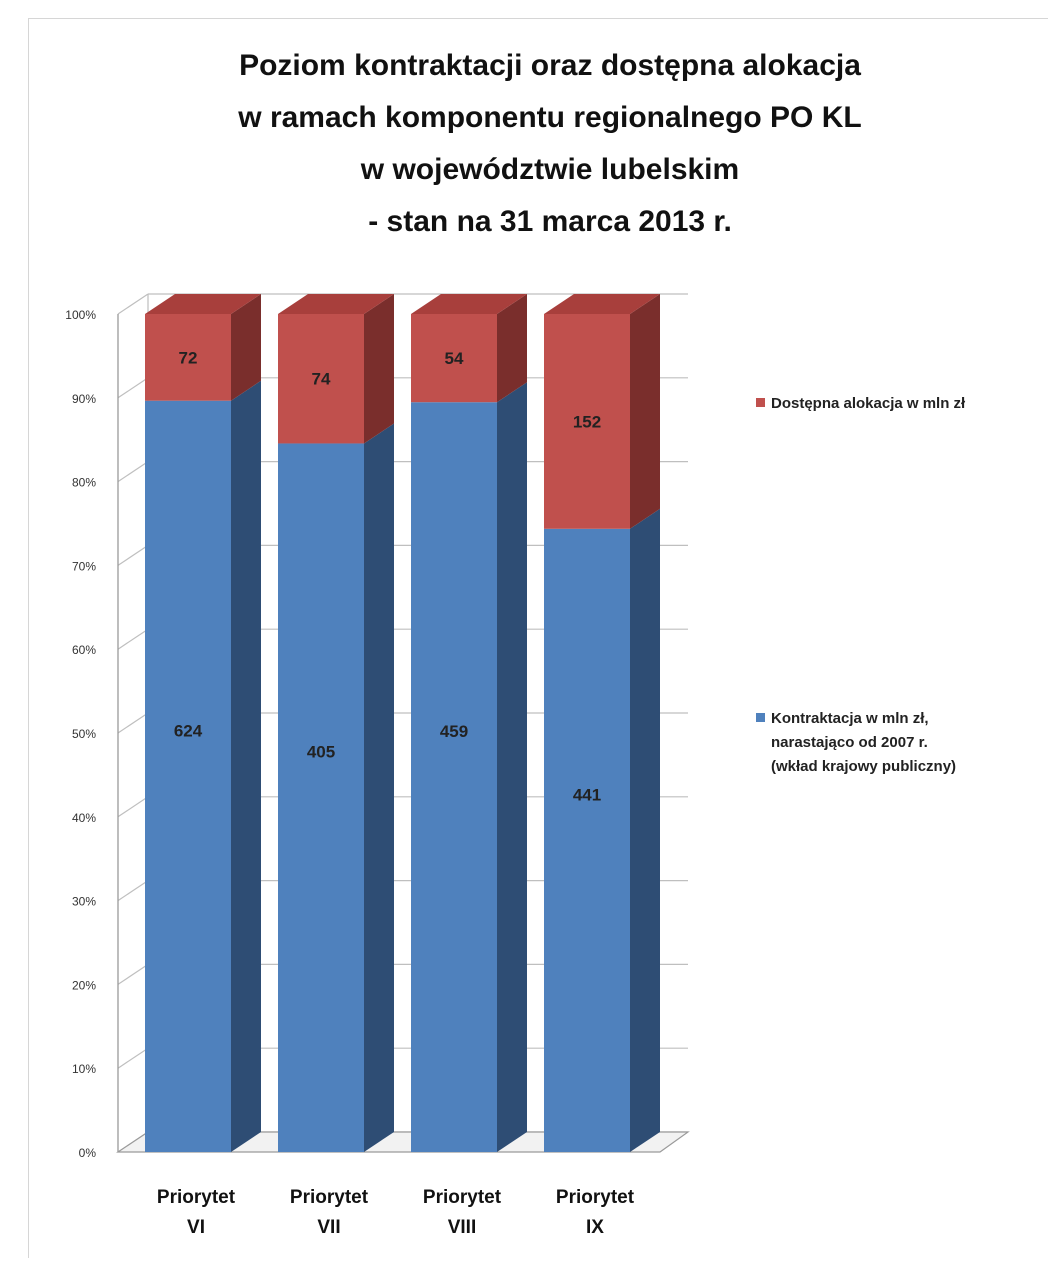 The width and height of the screenshot is (1048, 1271). What do you see at coordinates (84, 818) in the screenshot?
I see `y-tick-label: 40%` at bounding box center [84, 818].